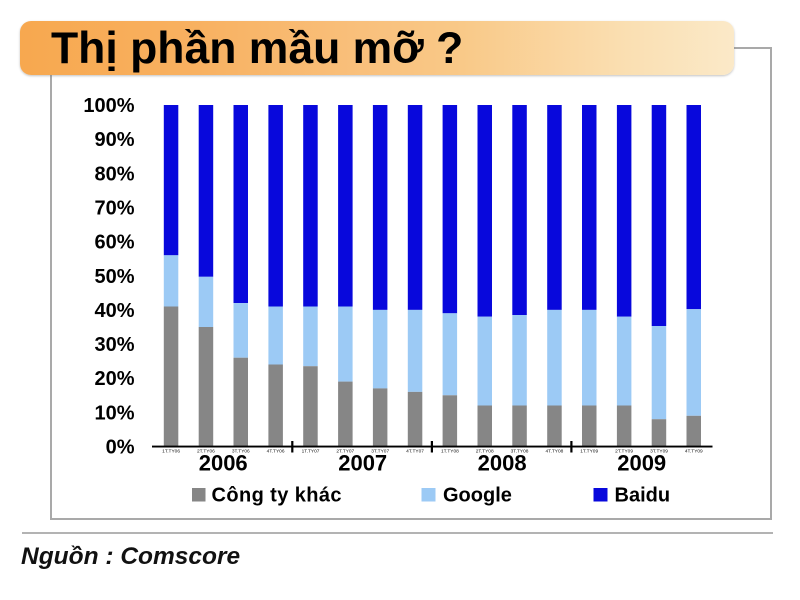 The image size is (800, 600). What do you see at coordinates (589, 452) in the screenshot?
I see `svg-text: 1T.TY09` at bounding box center [589, 452].